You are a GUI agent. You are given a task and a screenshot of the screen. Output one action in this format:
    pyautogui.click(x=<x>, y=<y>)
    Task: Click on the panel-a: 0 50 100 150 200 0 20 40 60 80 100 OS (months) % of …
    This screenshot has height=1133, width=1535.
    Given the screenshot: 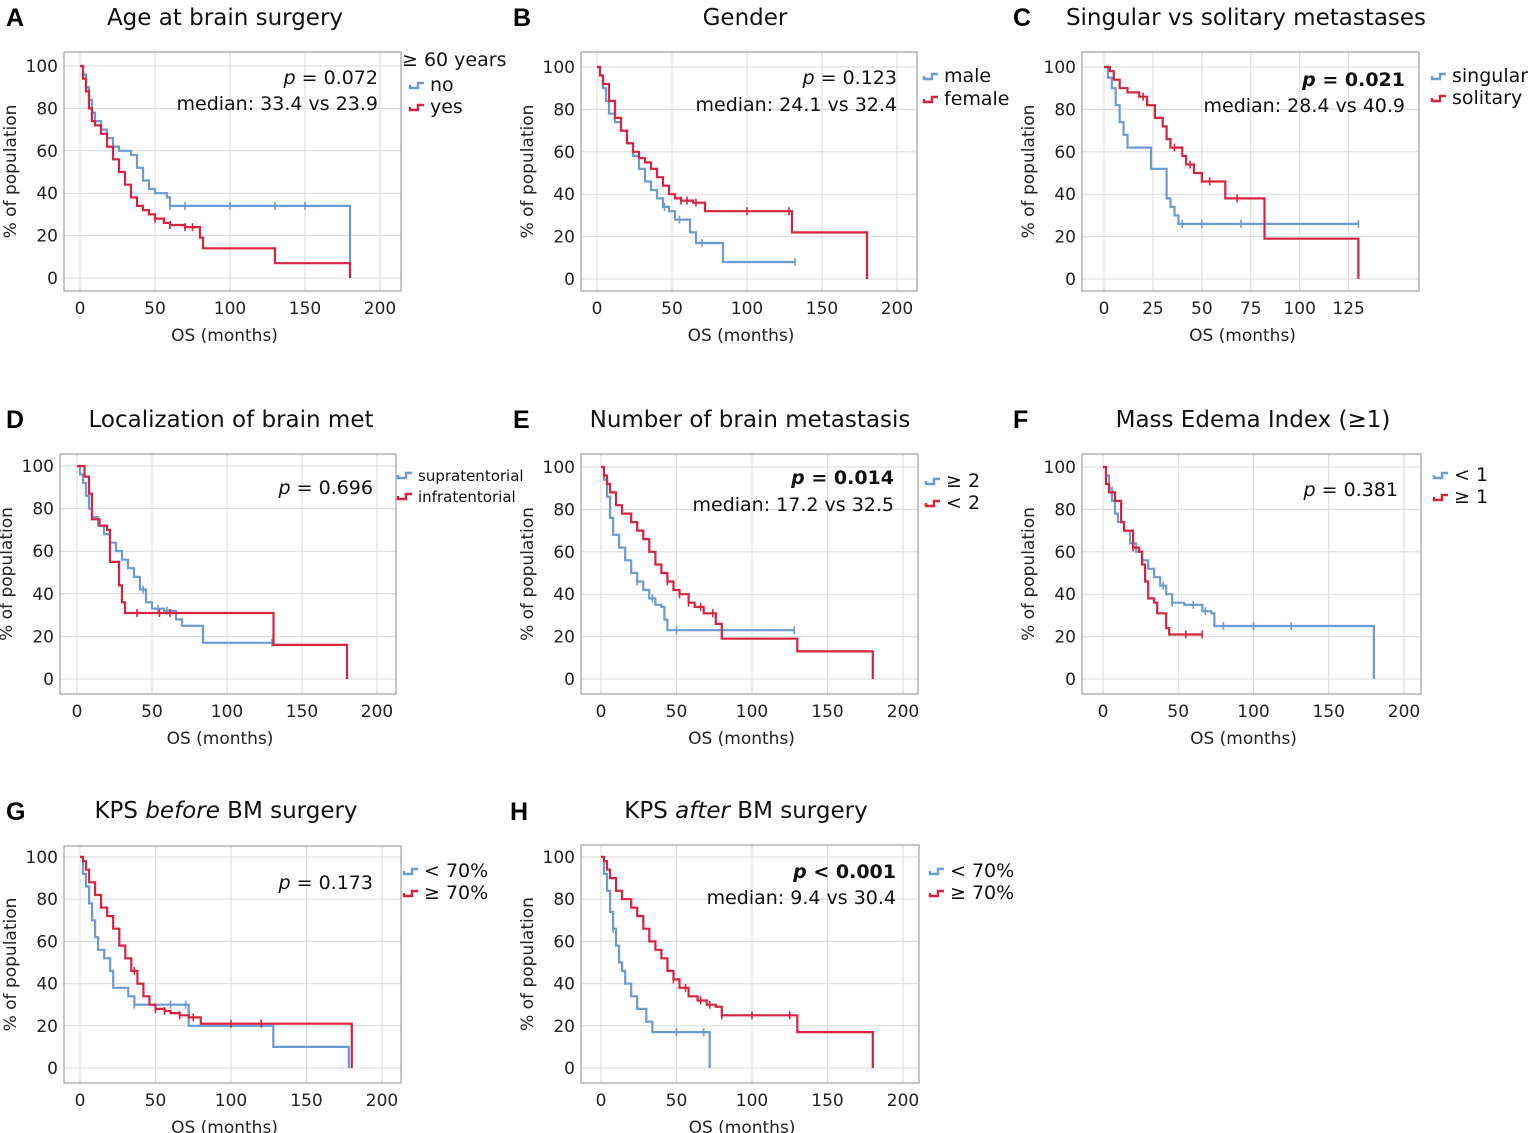 What is the action you would take?
    pyautogui.click(x=253, y=175)
    